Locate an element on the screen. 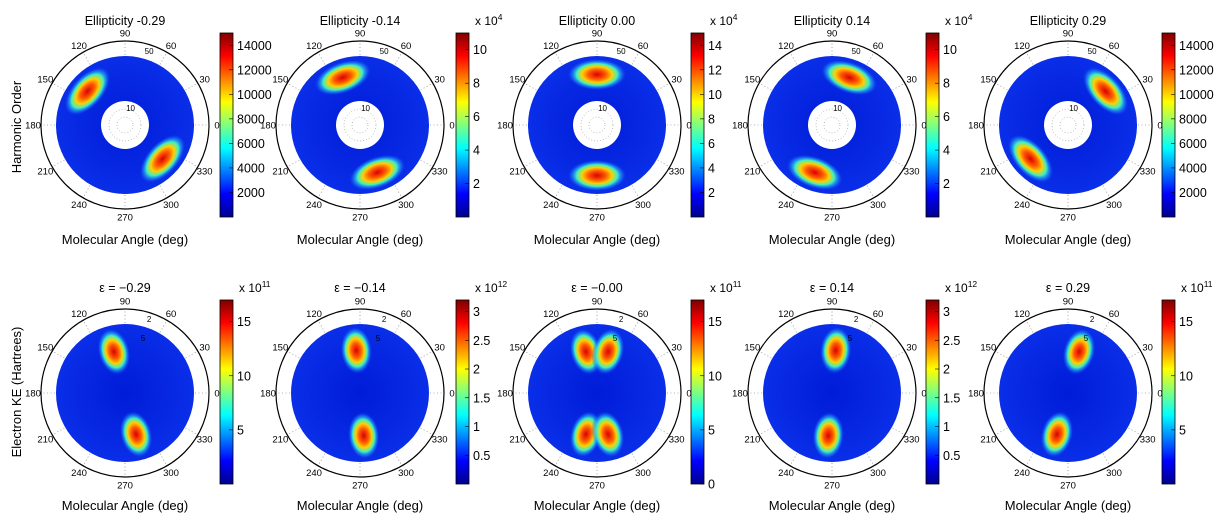 The height and width of the screenshot is (518, 1225). polar-data-disk is located at coordinates (597, 393).